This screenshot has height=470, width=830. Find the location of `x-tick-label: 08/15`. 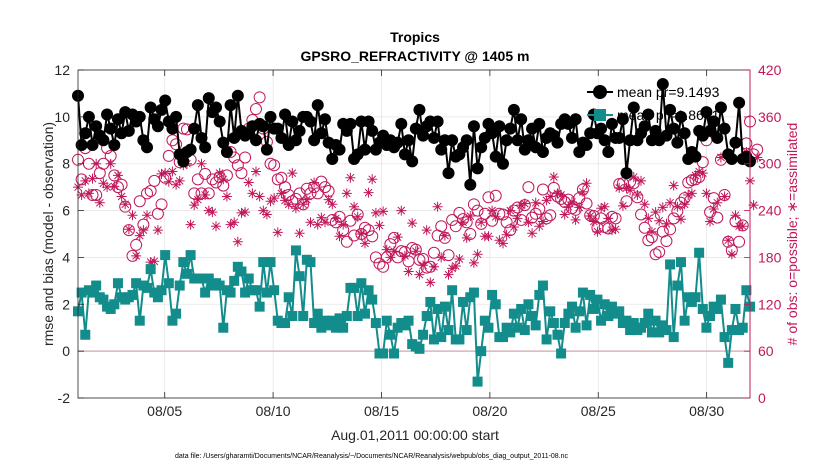

x-tick-label: 08/15 is located at coordinates (381, 411).